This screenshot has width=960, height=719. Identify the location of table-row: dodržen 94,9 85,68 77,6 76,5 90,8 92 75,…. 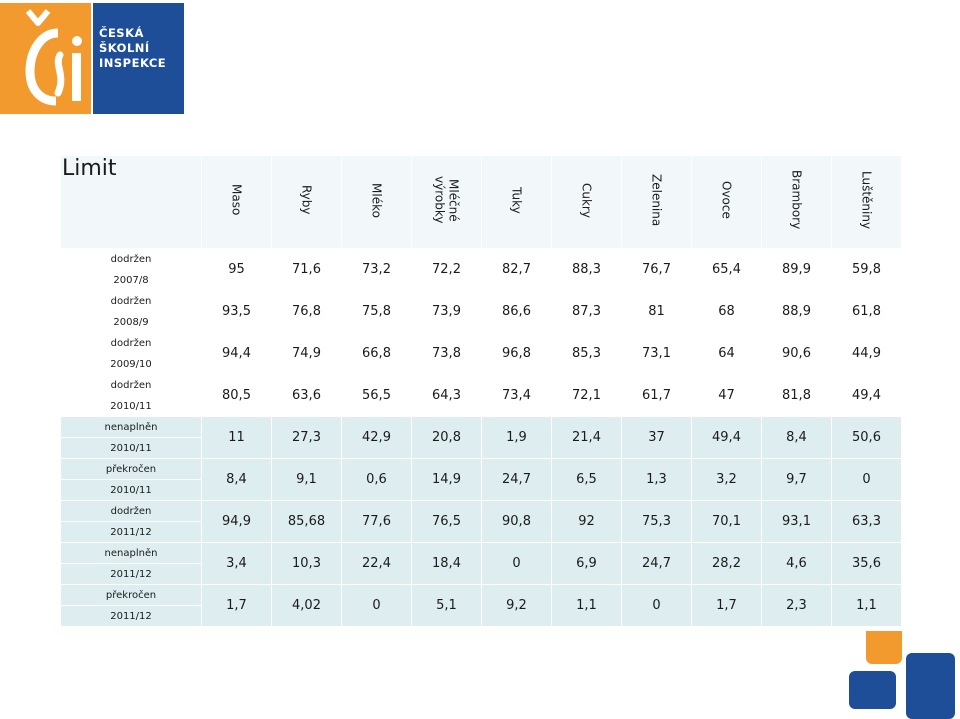
(481, 521).